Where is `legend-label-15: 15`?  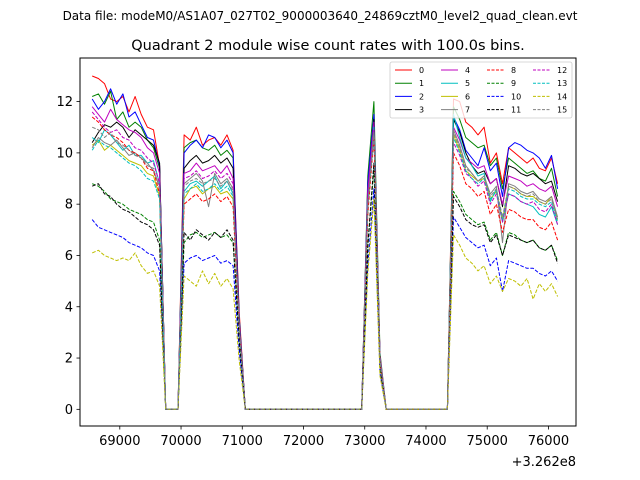
legend-label-15: 15 is located at coordinates (562, 110).